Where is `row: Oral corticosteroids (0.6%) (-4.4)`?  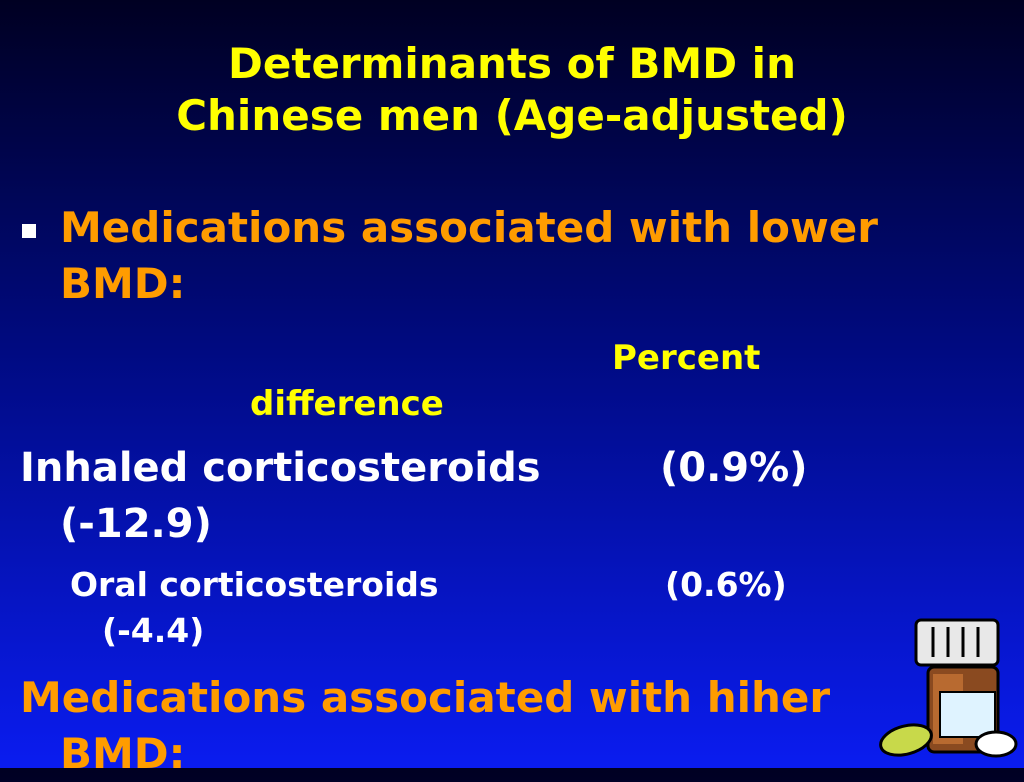 row: Oral corticosteroids (0.6%) (-4.4) is located at coordinates (536, 608).